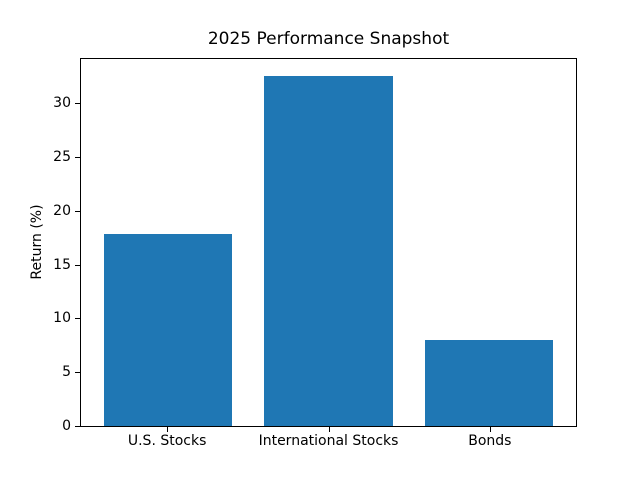 Image resolution: width=640 pixels, height=480 pixels. What do you see at coordinates (62, 318) in the screenshot?
I see `y-tick-label: 10` at bounding box center [62, 318].